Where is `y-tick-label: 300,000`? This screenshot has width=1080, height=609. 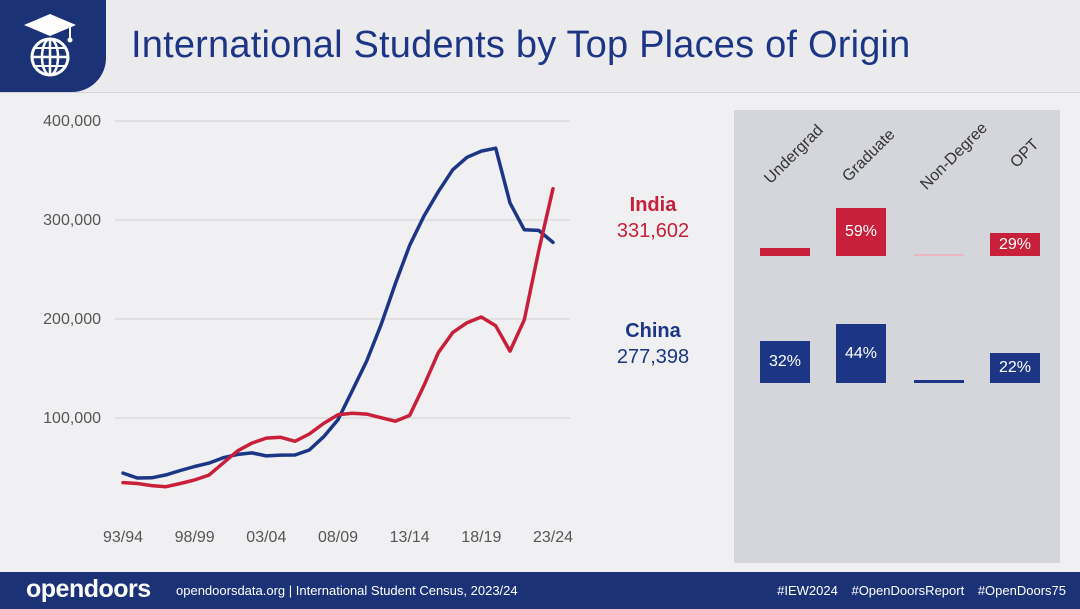
y-tick-label: 300,000 is located at coordinates (72, 220).